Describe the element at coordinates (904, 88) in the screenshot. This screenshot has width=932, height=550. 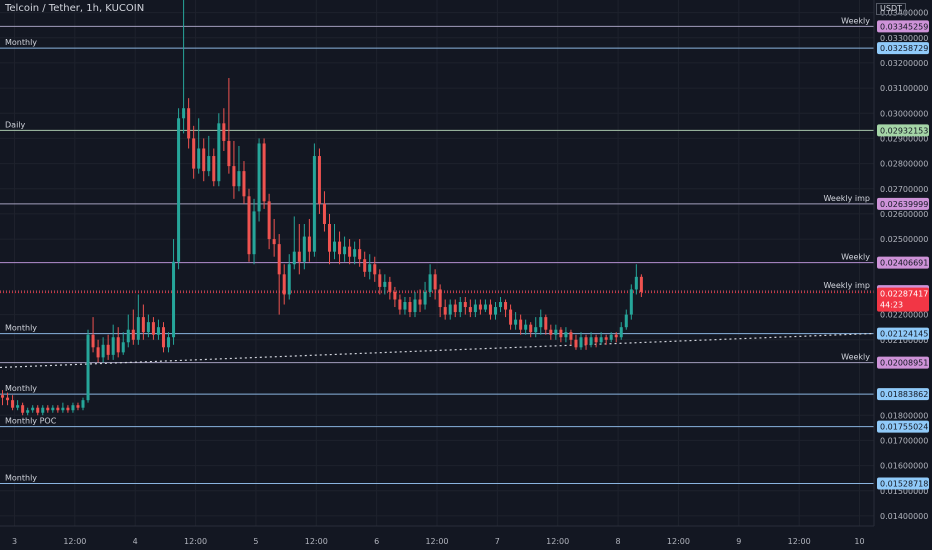
I see `y-tick-label: 0.03100000` at that location.